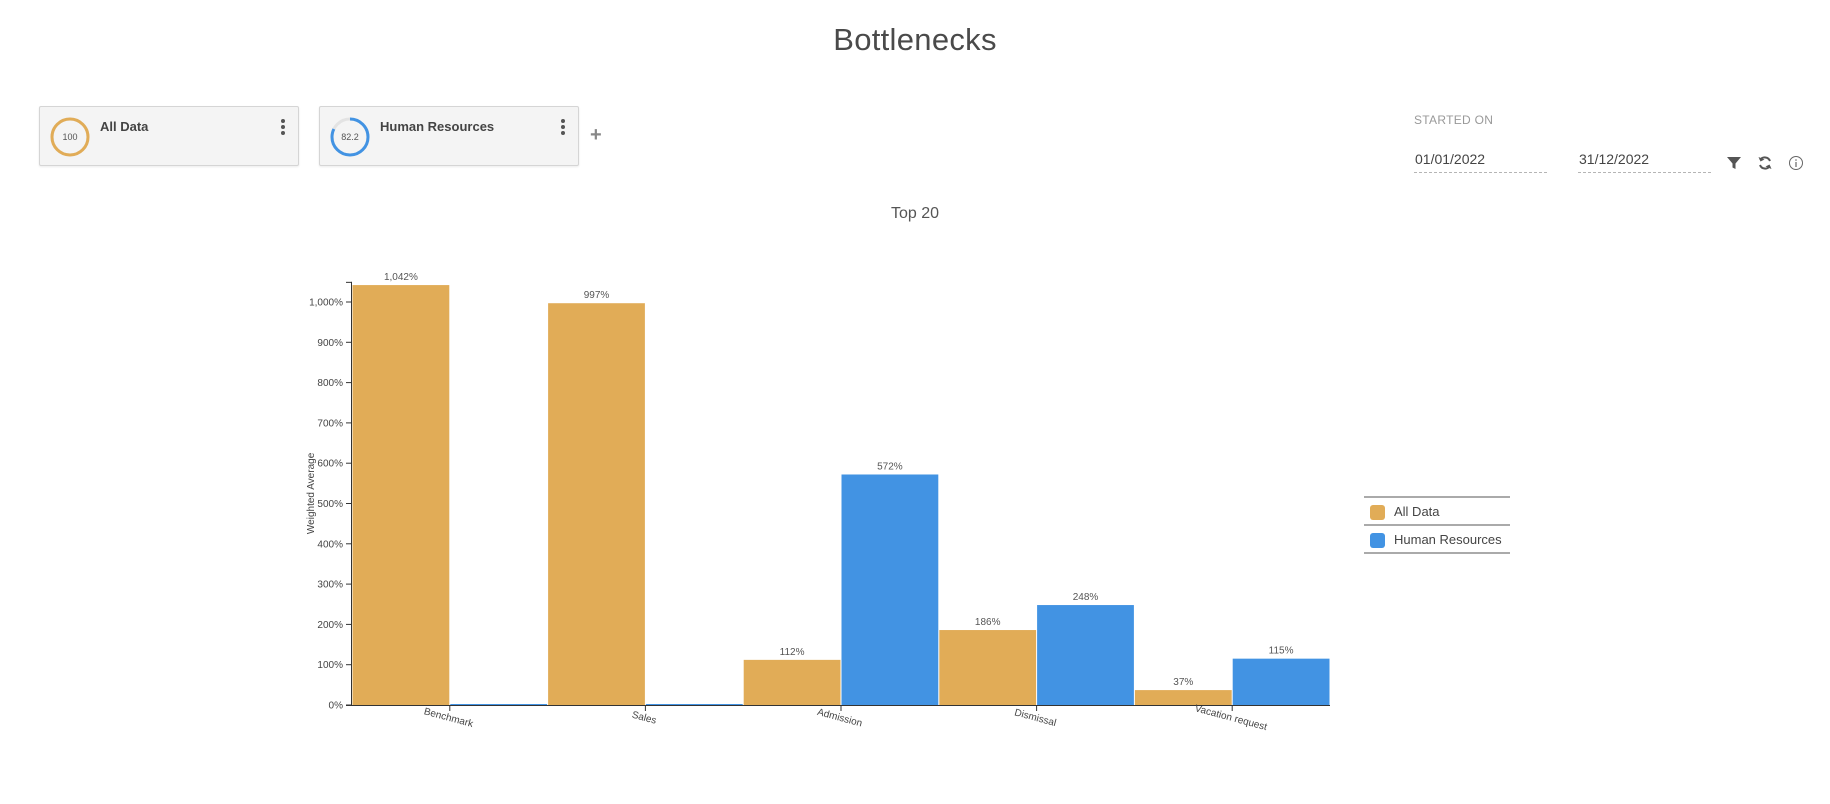 This screenshot has width=1830, height=804. I want to click on y-tick-label: 400%, so click(330, 544).